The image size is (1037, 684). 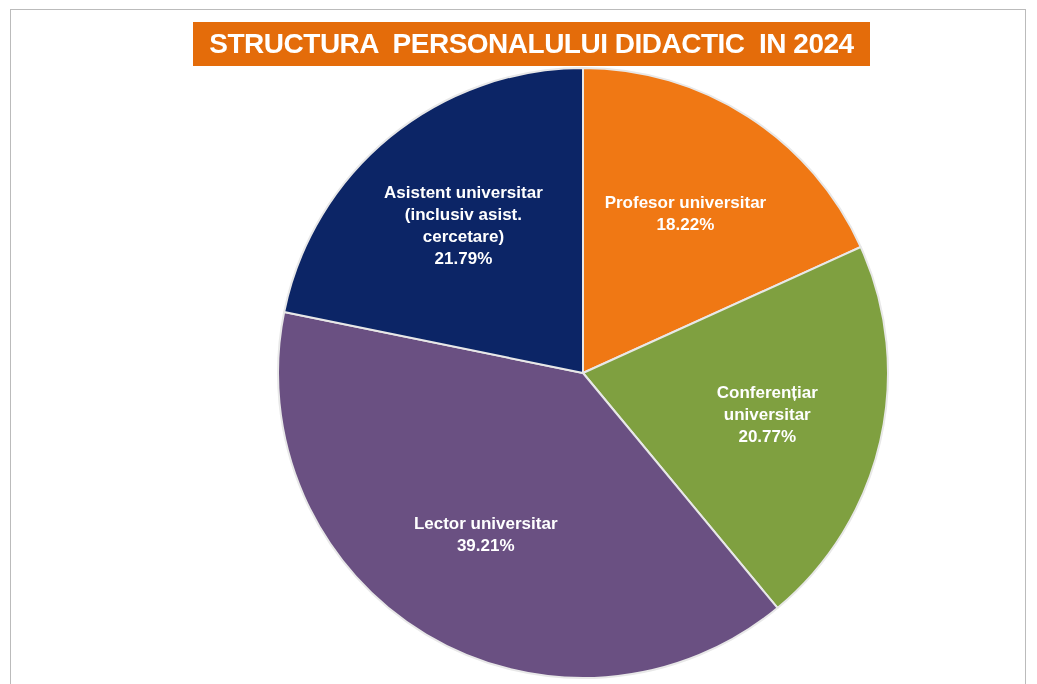 What do you see at coordinates (685, 202) in the screenshot?
I see `slice-label: Profesor universitar` at bounding box center [685, 202].